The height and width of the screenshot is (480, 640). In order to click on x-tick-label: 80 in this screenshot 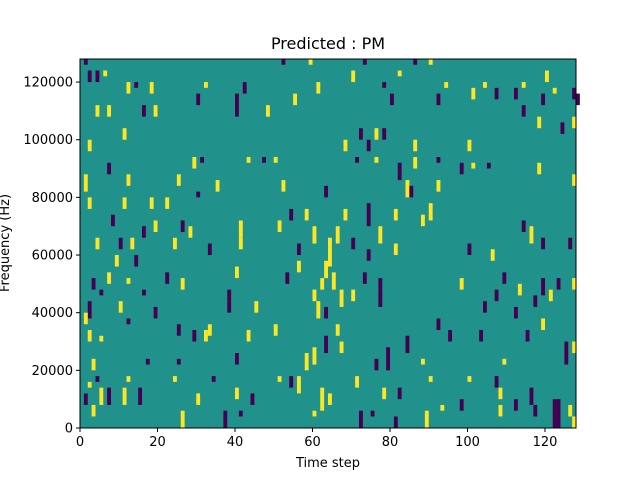, I will do `click(390, 442)`.